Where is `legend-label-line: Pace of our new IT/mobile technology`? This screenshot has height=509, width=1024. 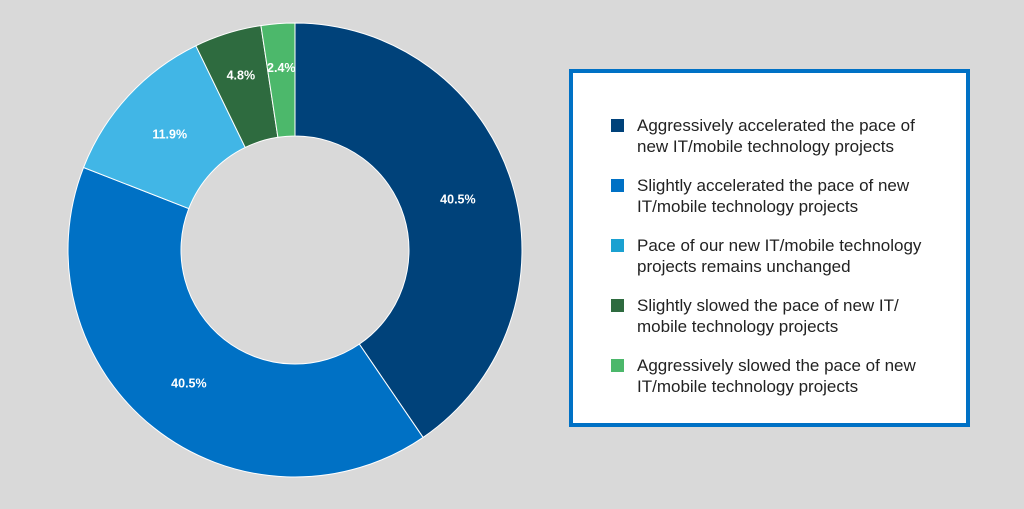 legend-label-line: Pace of our new IT/mobile technology is located at coordinates (779, 245).